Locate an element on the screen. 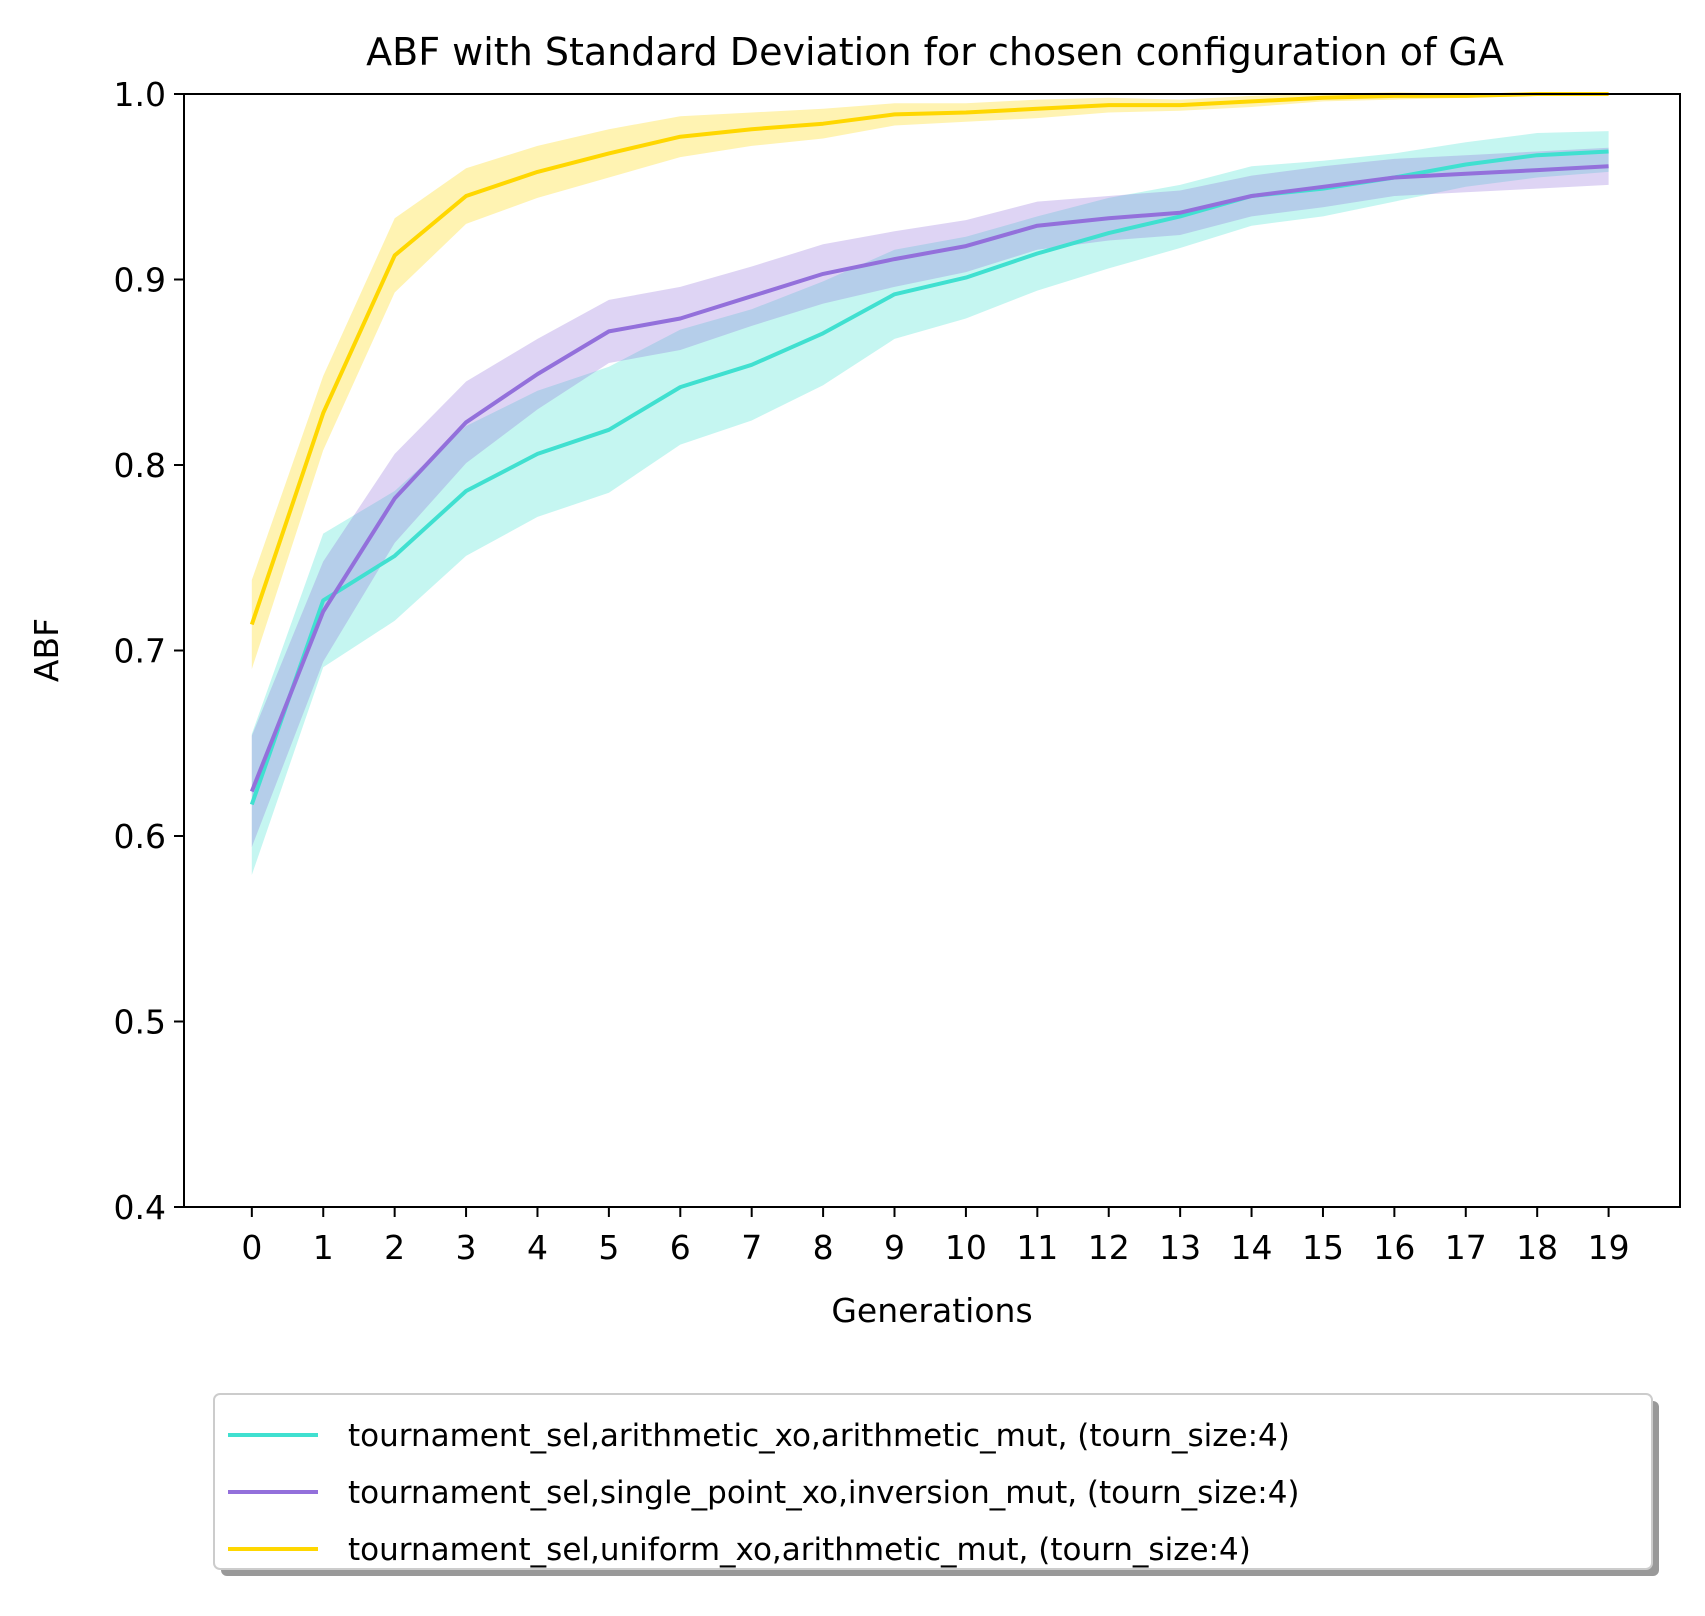 The image size is (1705, 1616). x-tick-label: 9 is located at coordinates (894, 1247).